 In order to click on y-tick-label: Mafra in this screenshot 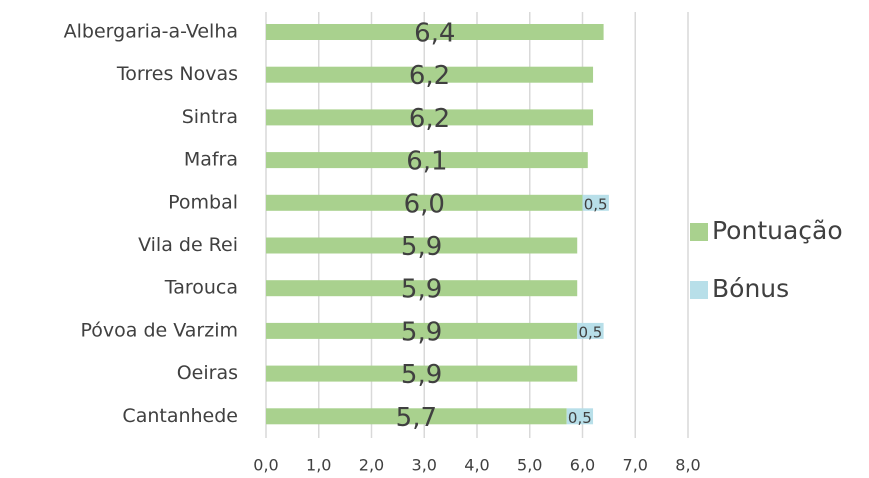, I will do `click(211, 160)`.